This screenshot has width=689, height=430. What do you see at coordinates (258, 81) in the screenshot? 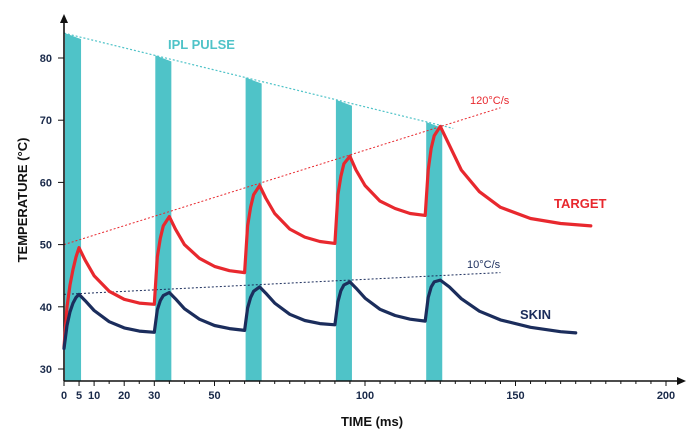
I see `pulse-envelope-line` at bounding box center [258, 81].